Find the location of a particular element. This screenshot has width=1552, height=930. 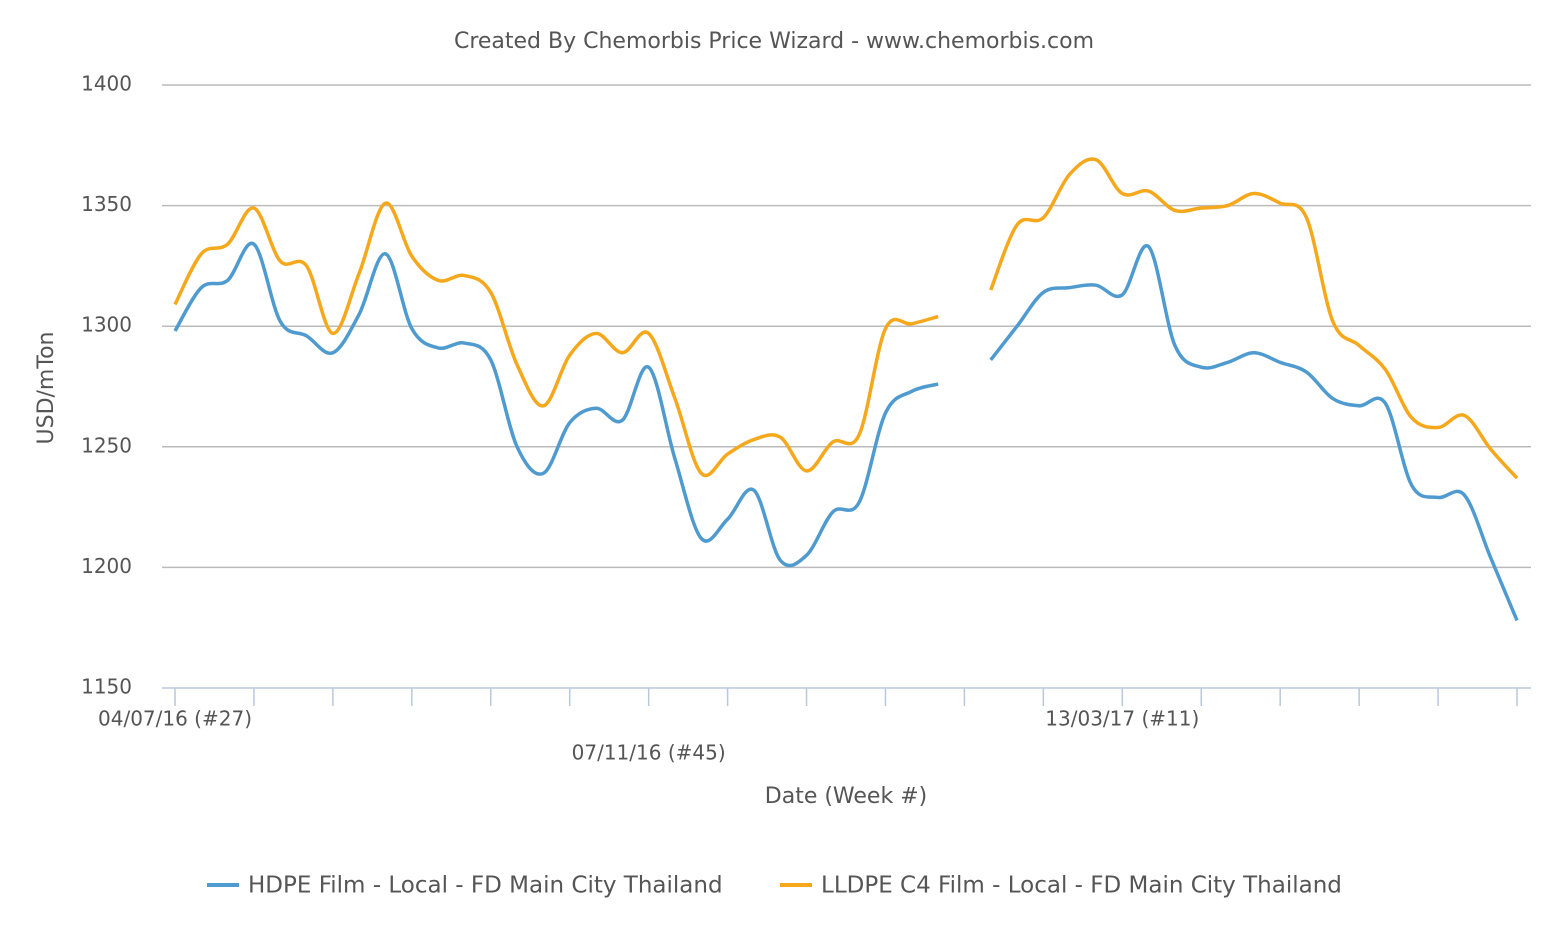

x-axis-title: Date (Week #) is located at coordinates (846, 796).